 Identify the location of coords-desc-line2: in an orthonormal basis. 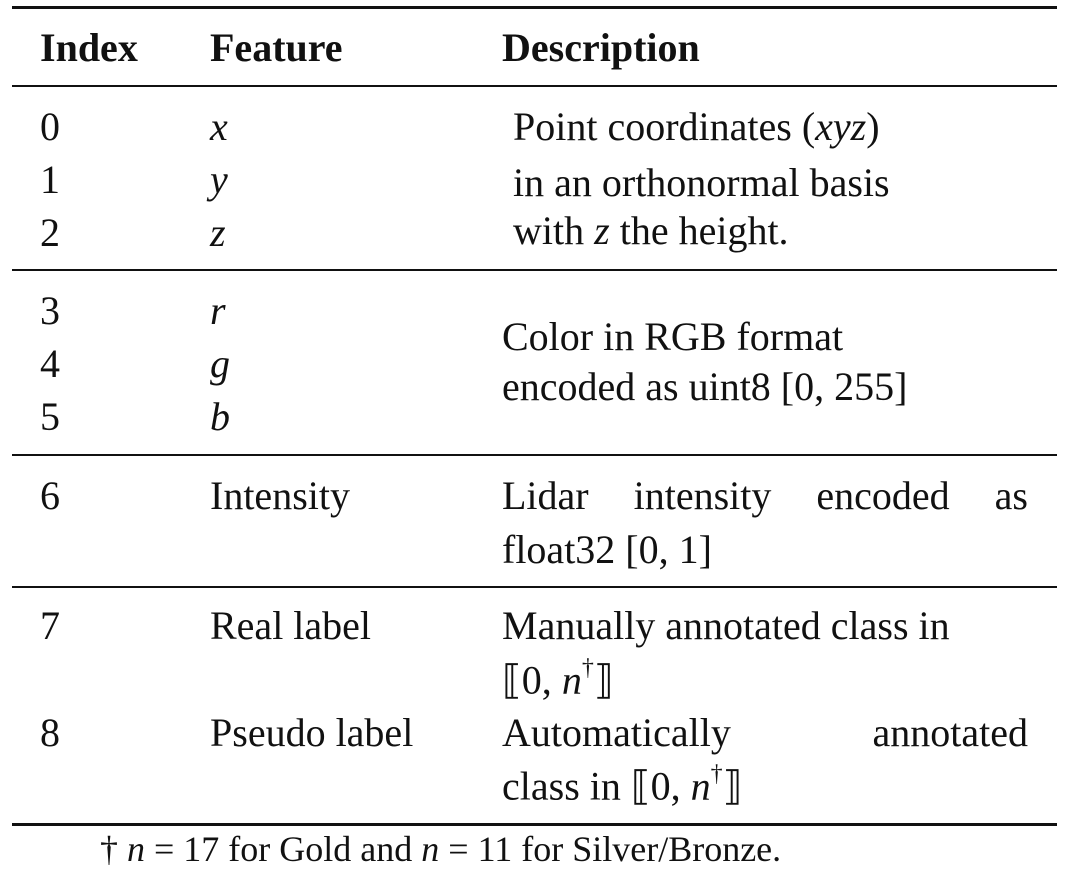
(701, 182).